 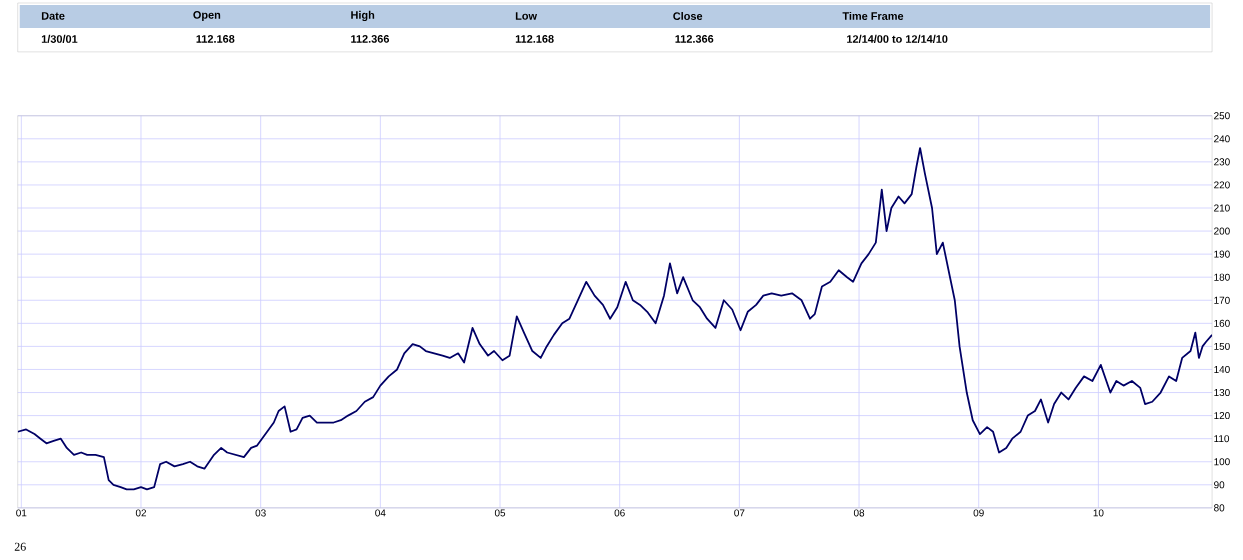 I want to click on x-tick-label: 10, so click(x=1098, y=513).